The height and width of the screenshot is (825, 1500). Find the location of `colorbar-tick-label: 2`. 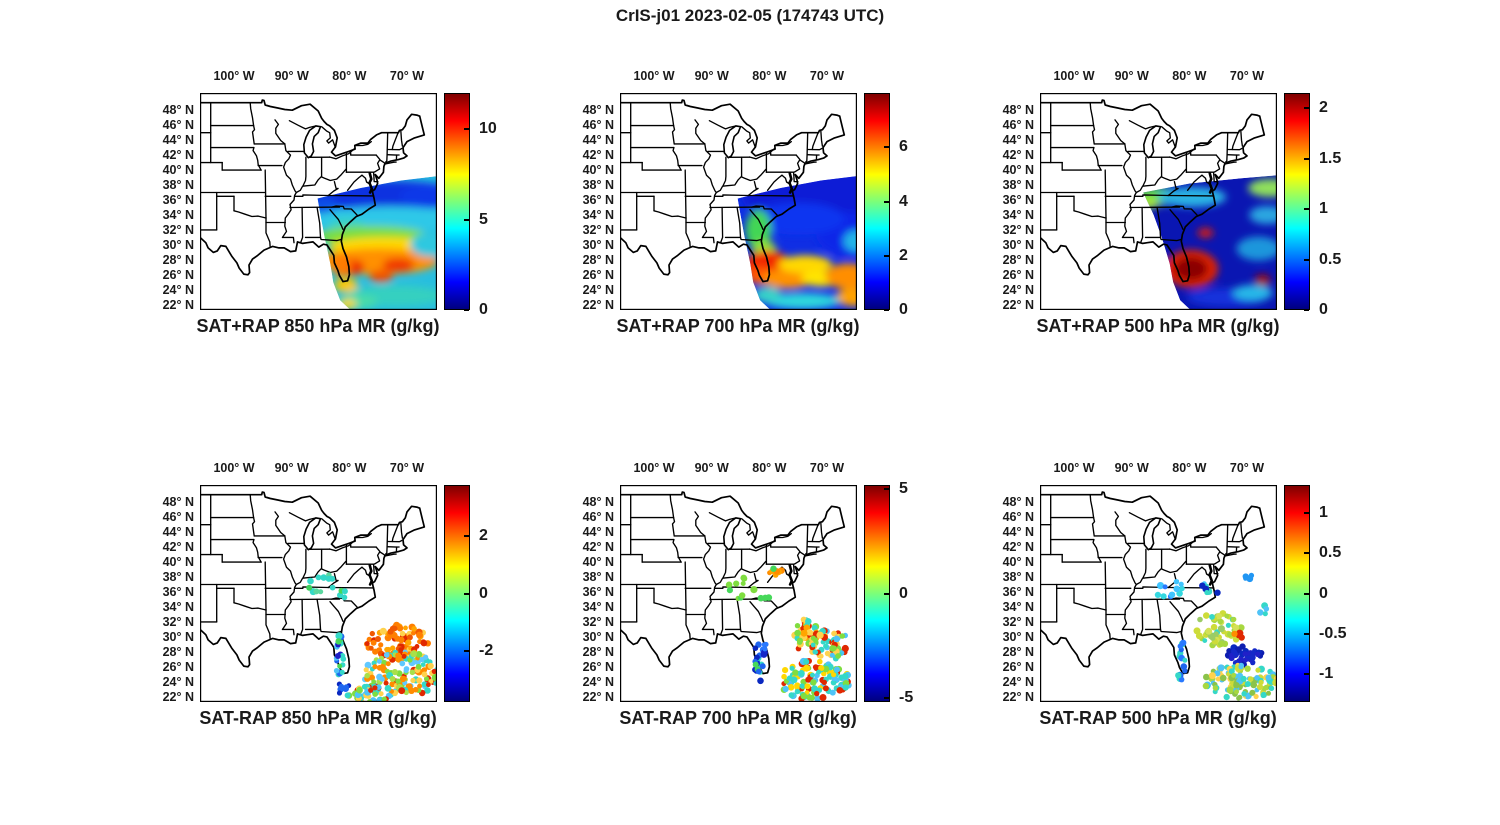

colorbar-tick-label: 2 is located at coordinates (1323, 108).